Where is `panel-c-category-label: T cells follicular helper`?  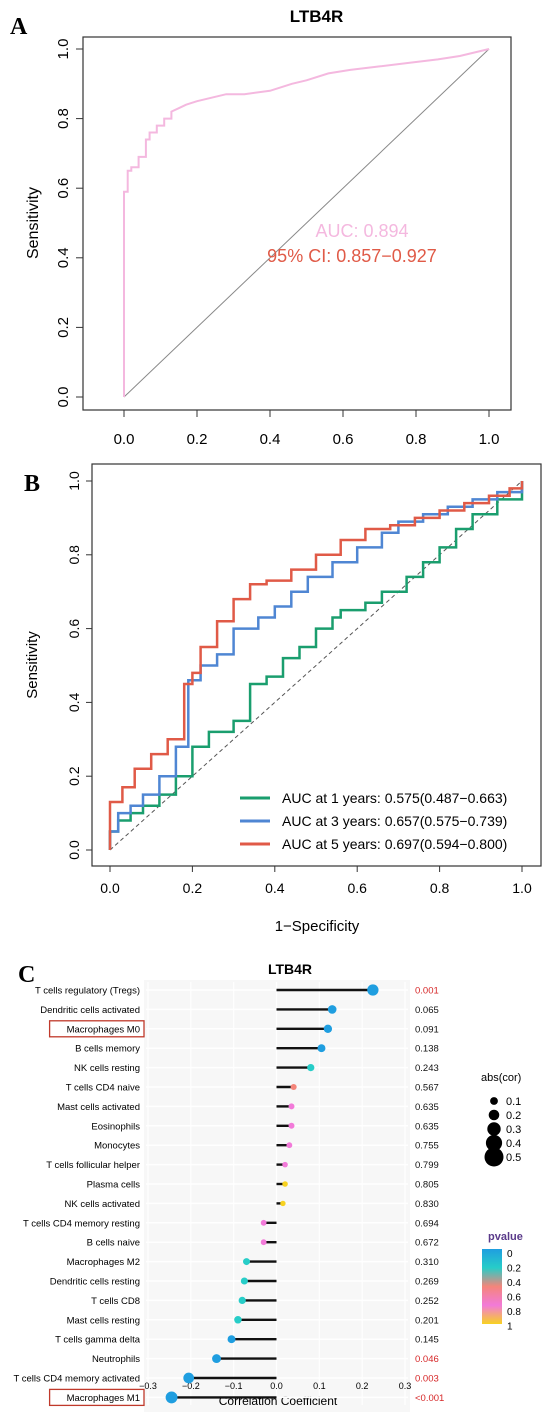 panel-c-category-label: T cells follicular helper is located at coordinates (93, 1165).